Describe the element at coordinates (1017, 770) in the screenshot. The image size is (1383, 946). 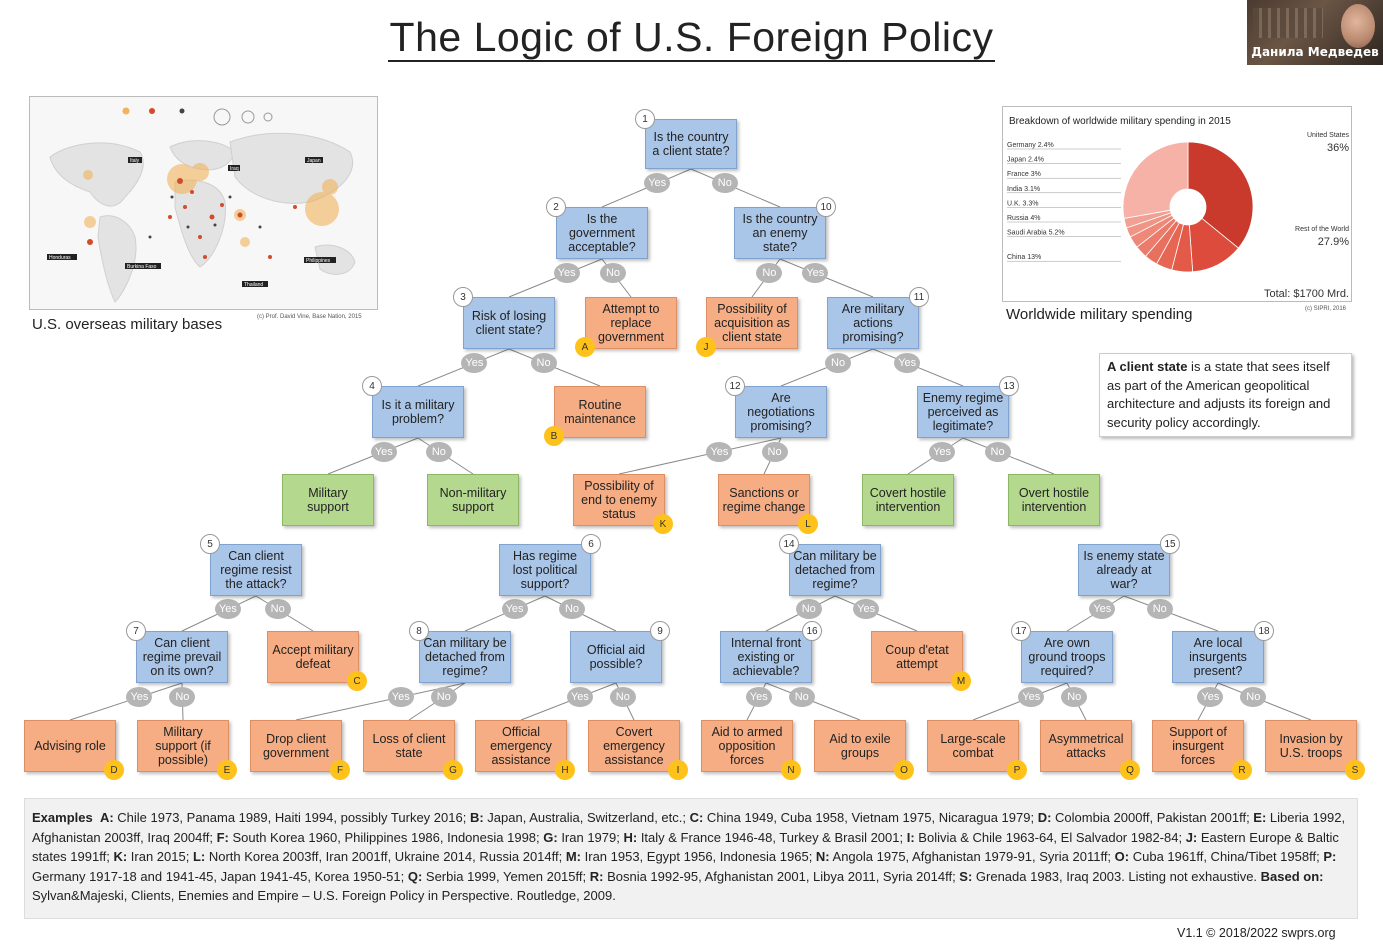
I see `outcome-letter-badge: P` at that location.